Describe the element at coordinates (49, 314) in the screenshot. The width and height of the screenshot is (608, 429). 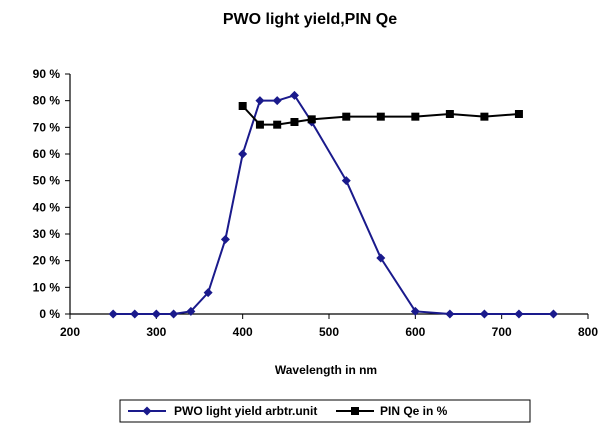
I see `y-tick-label: 0 %` at that location.